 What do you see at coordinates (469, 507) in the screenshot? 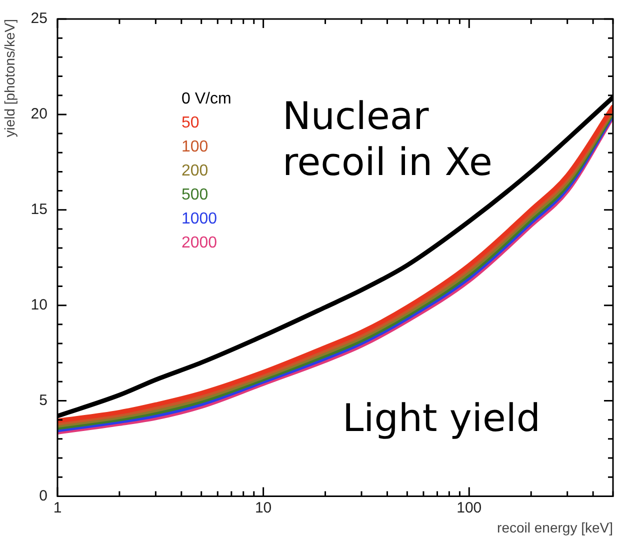
I see `x-tick-label: 100` at bounding box center [469, 507].